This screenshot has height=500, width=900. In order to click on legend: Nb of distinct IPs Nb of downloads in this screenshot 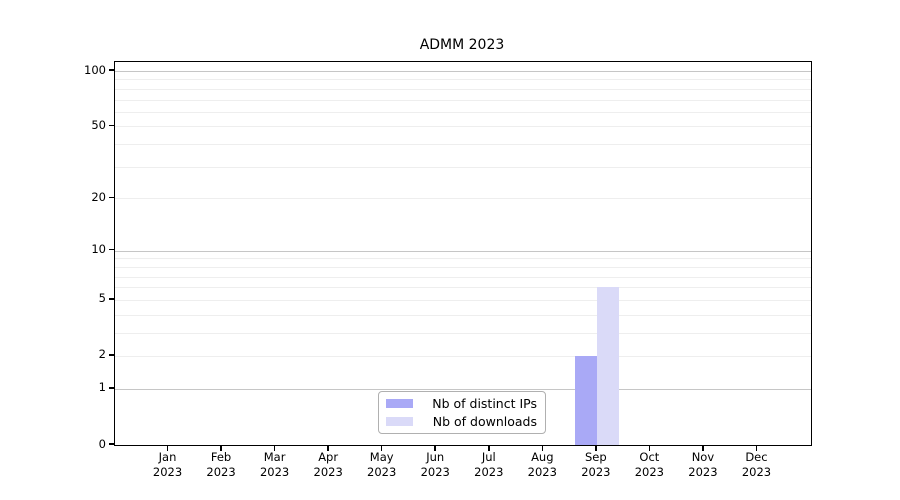, I will do `click(462, 412)`.